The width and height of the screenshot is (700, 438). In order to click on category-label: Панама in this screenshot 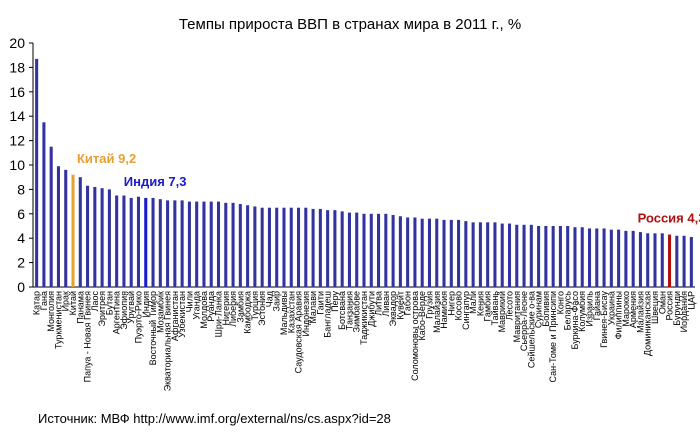, I will do `click(80, 307)`.